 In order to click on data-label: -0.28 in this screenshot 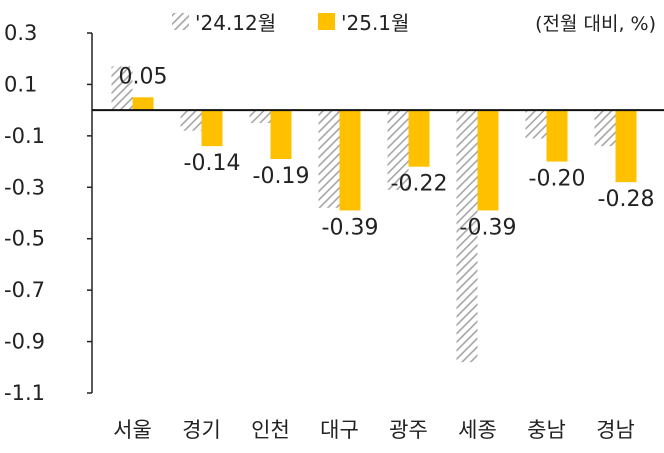, I will do `click(626, 199)`.